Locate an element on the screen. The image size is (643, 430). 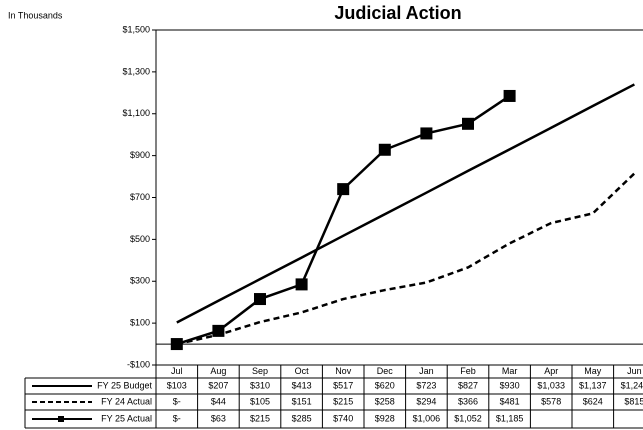
x-tick-label: Feb is located at coordinates (468, 371).